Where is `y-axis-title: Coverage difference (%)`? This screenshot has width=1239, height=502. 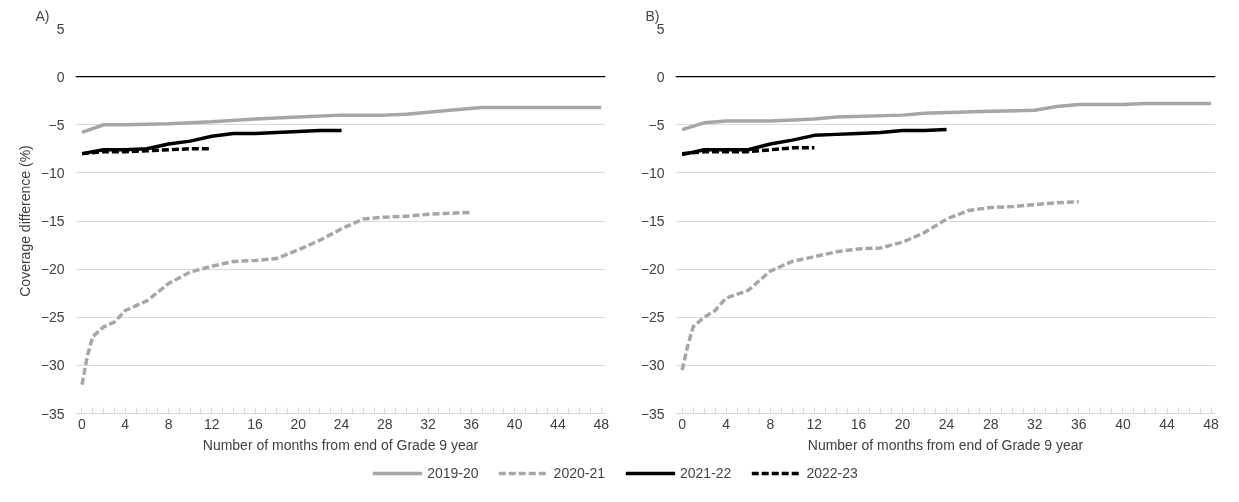
y-axis-title: Coverage difference (%) is located at coordinates (24, 221).